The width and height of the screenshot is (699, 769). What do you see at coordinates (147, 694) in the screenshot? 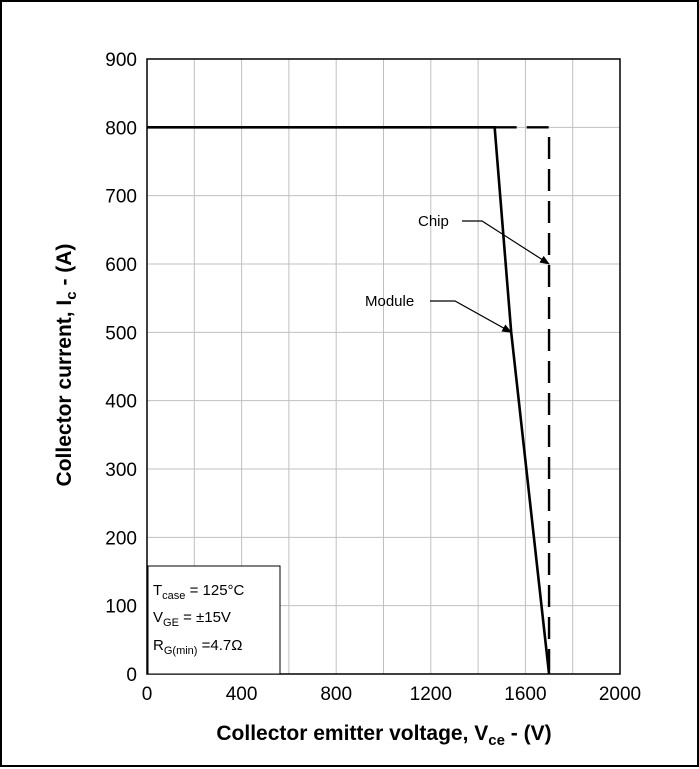
I see `x-tick-label-0: 0` at bounding box center [147, 694].